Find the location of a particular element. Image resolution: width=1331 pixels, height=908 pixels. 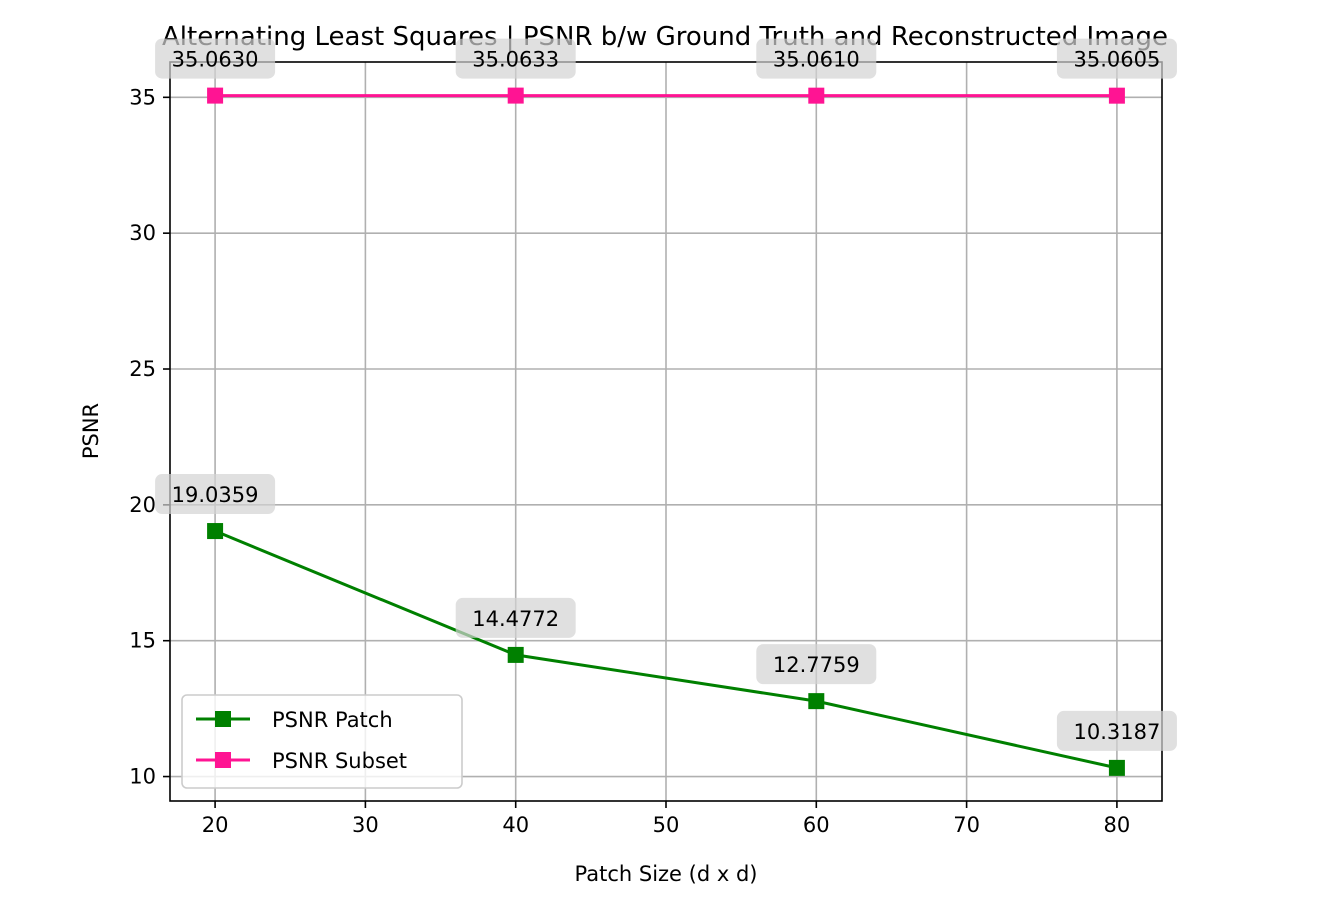

y-tick-label: 10 is located at coordinates (142, 777).